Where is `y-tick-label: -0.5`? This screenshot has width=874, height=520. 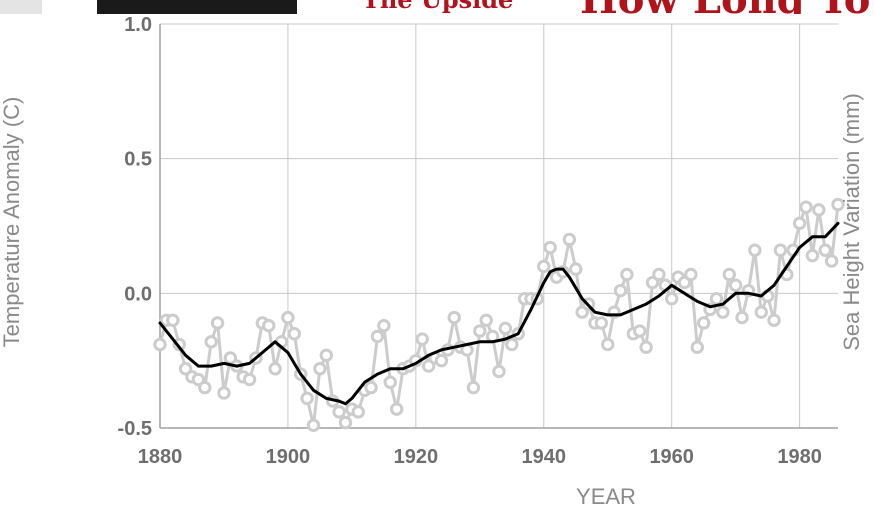 y-tick-label: -0.5 is located at coordinates (135, 429).